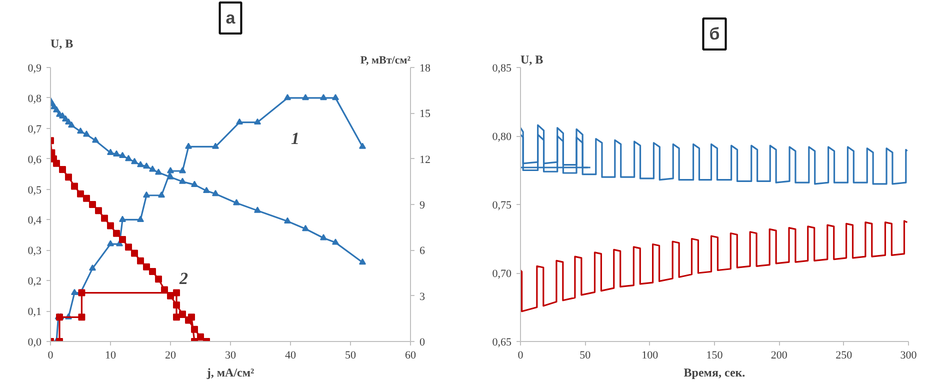  What do you see at coordinates (35, 282) in the screenshot?
I see `y-tick-label: 0,2` at bounding box center [35, 282].